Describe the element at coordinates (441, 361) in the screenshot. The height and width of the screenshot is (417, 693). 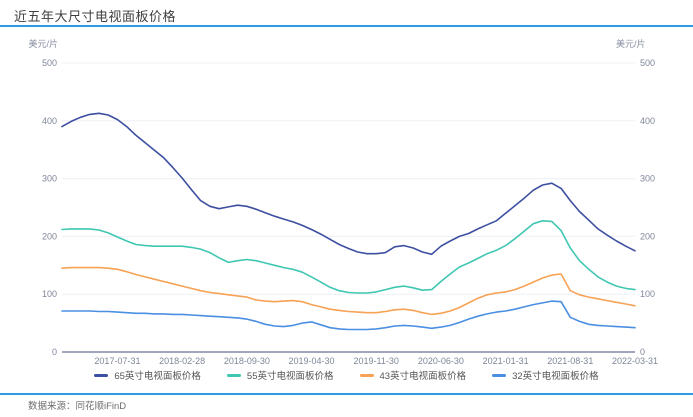
I see `x-axis-tick-label: 2020-06-30` at that location.